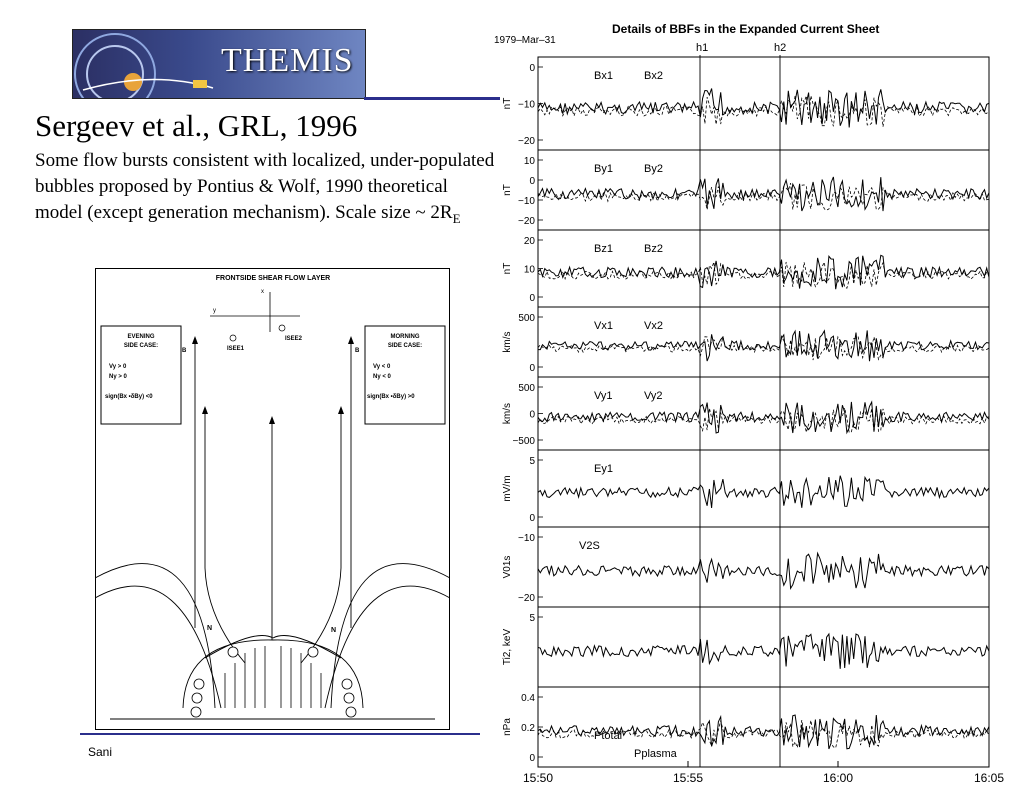  Describe the element at coordinates (262, 292) in the screenshot. I see `axis-x-label: x` at that location.